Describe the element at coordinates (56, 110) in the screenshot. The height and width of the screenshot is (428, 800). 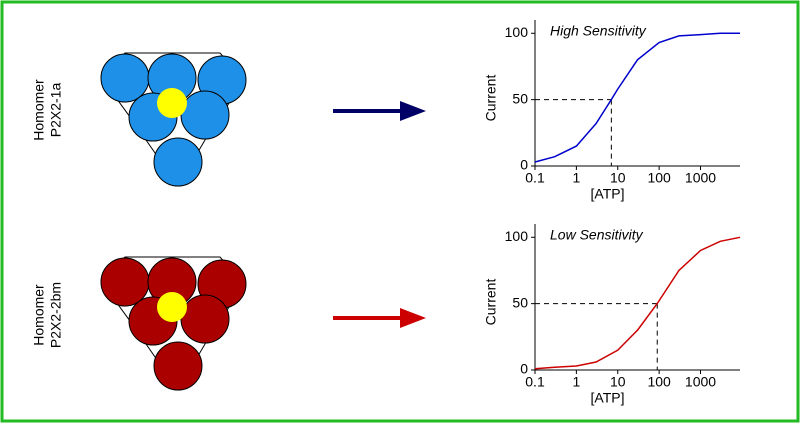
I see `row-label: P2X2-1a` at that location.